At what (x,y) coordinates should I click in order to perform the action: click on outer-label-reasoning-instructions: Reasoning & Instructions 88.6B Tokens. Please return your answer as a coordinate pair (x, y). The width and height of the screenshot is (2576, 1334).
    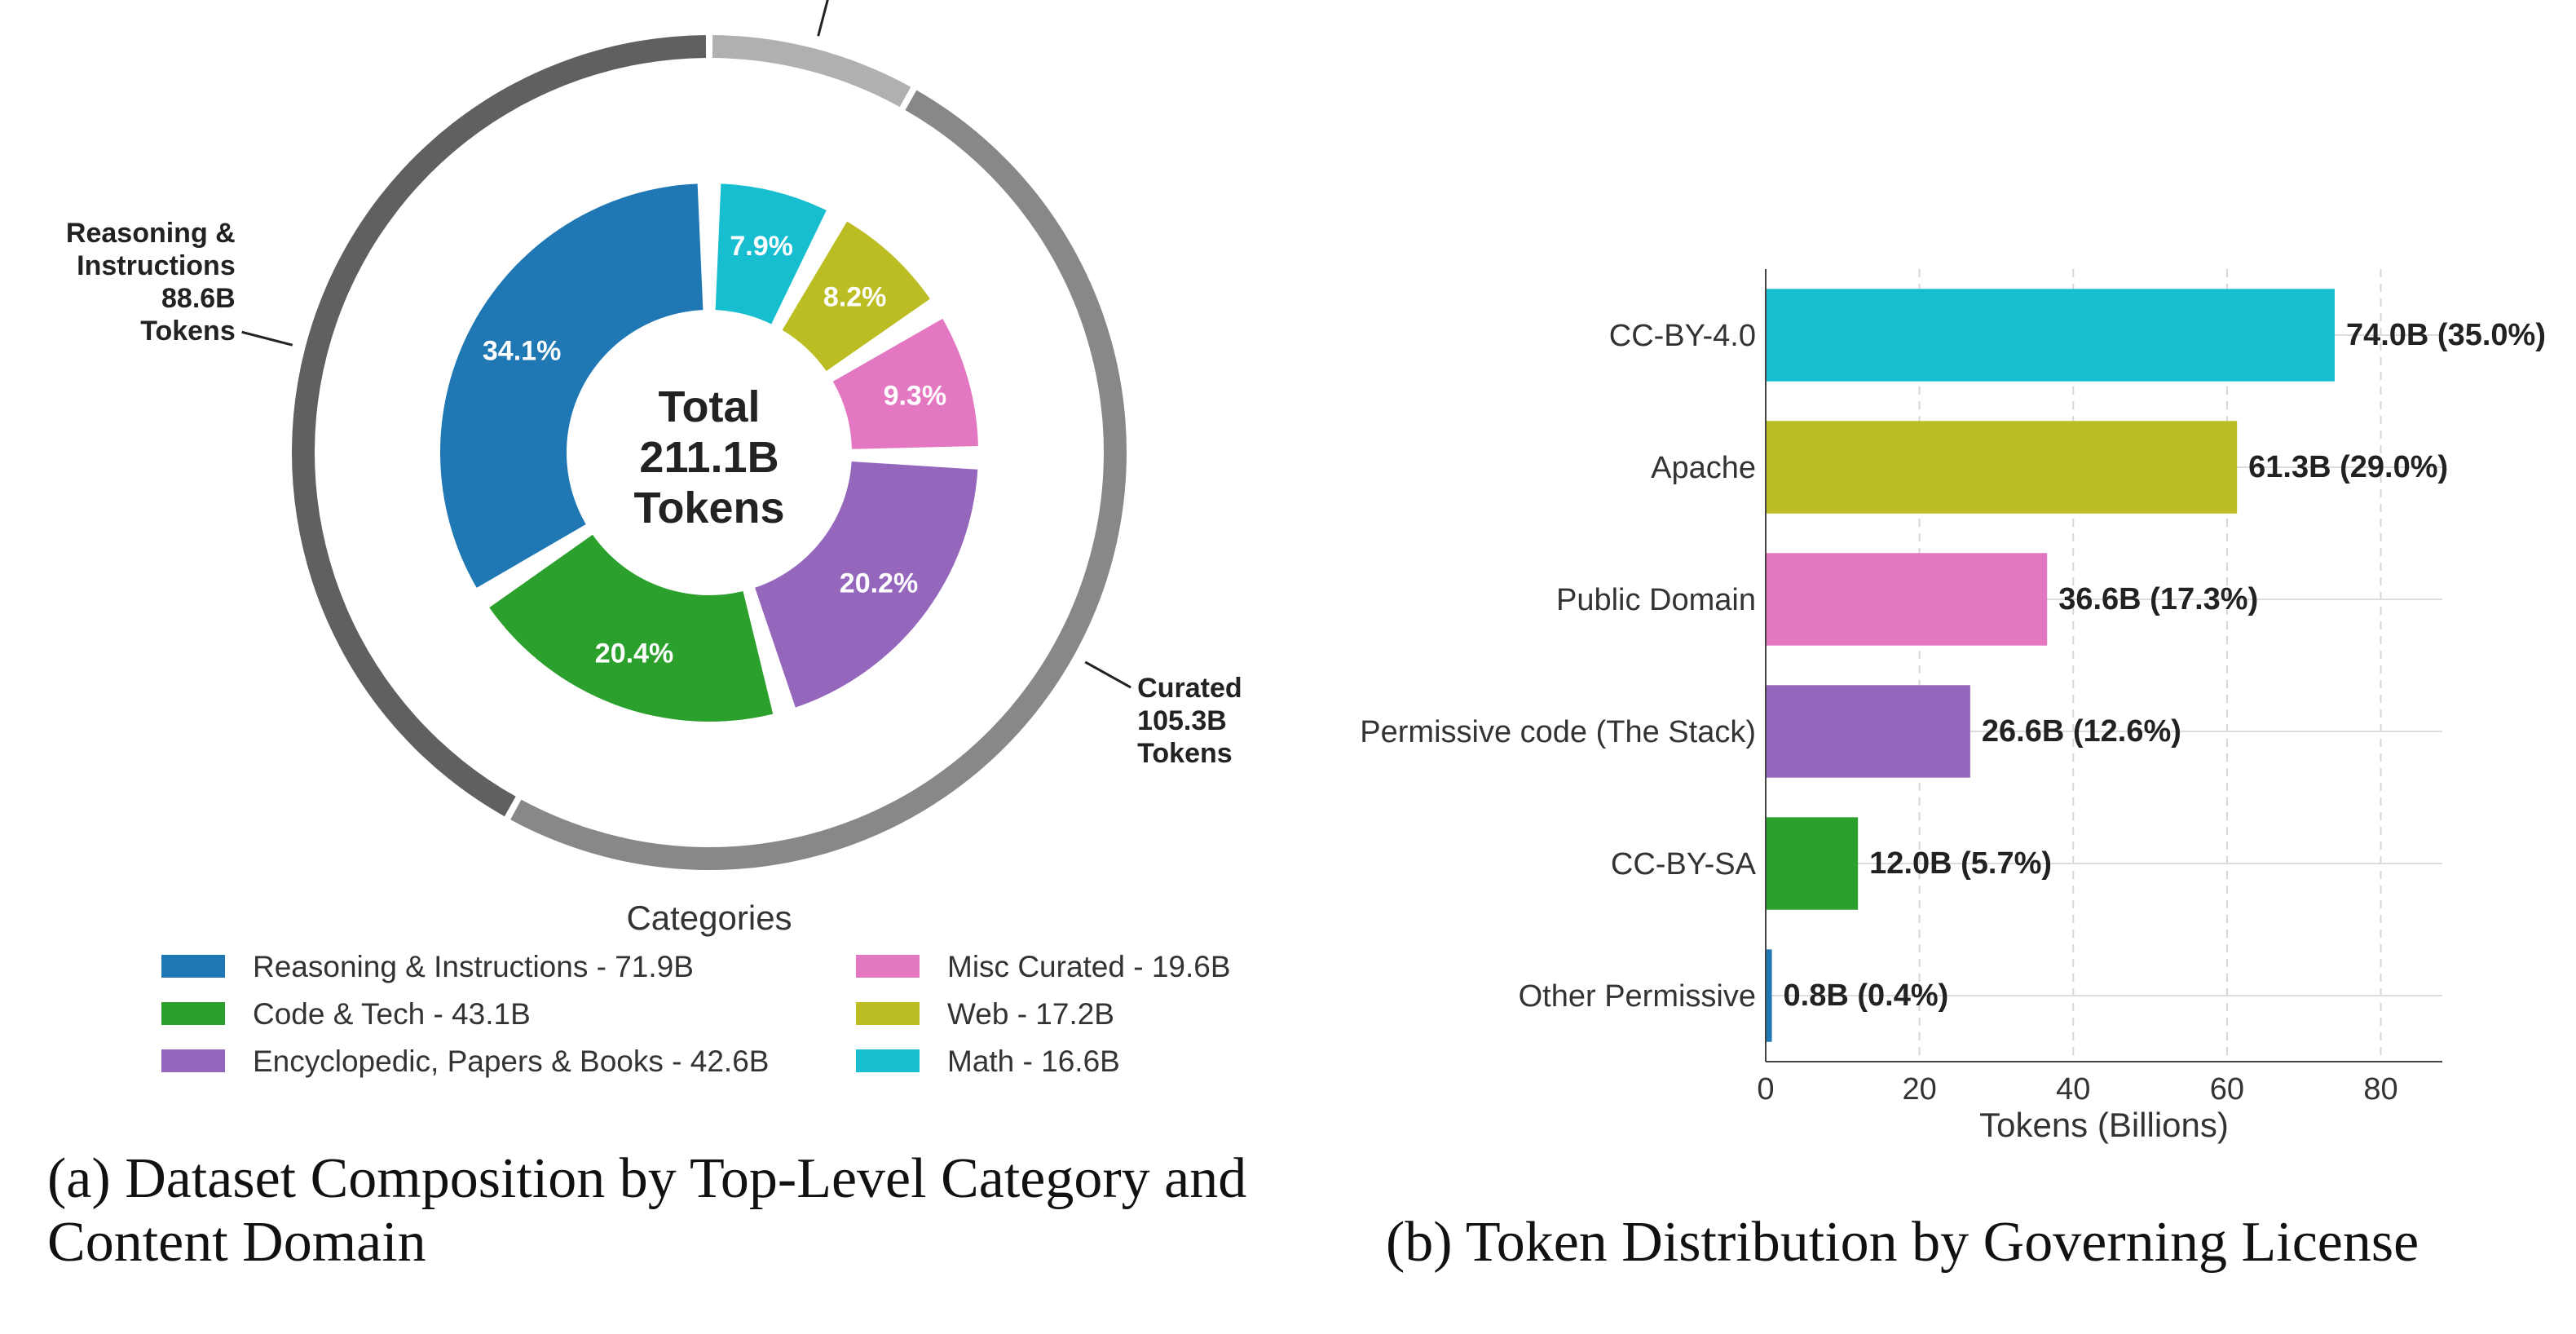
    Looking at the image, I should click on (151, 282).